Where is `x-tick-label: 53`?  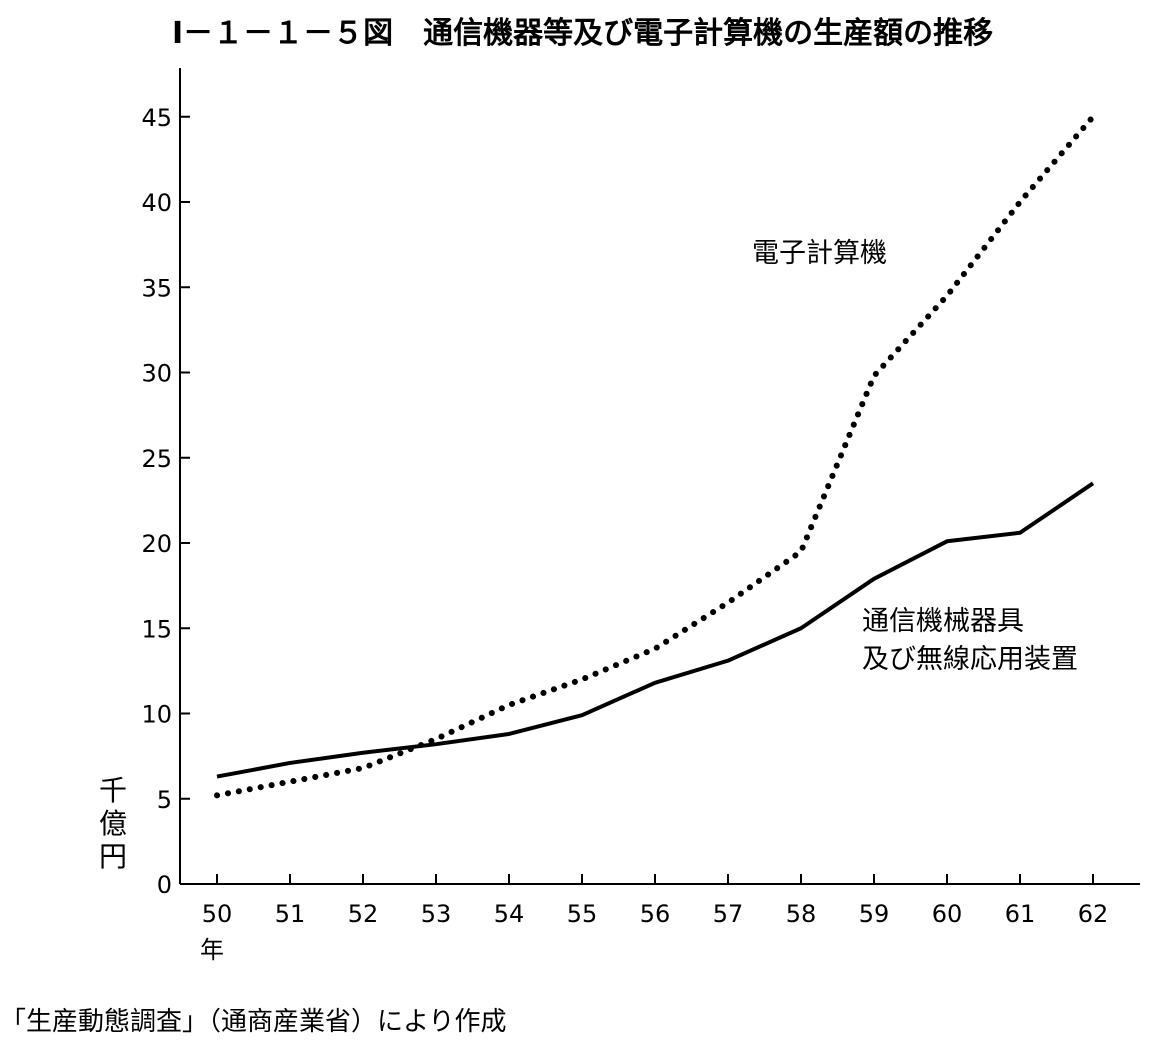
x-tick-label: 53 is located at coordinates (436, 914).